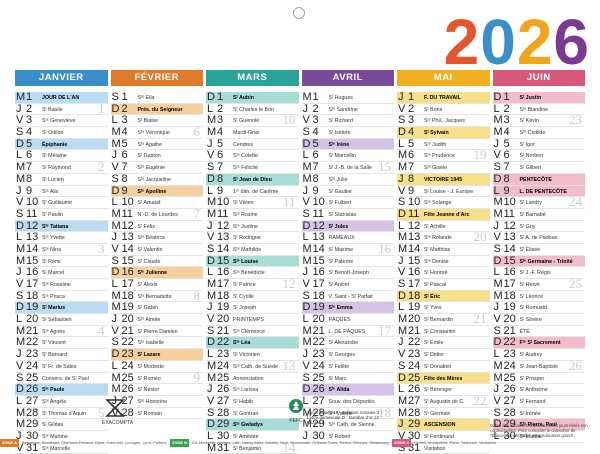 This screenshot has width=600, height=454. Describe the element at coordinates (127, 320) in the screenshot. I see `day-number: 20` at that location.